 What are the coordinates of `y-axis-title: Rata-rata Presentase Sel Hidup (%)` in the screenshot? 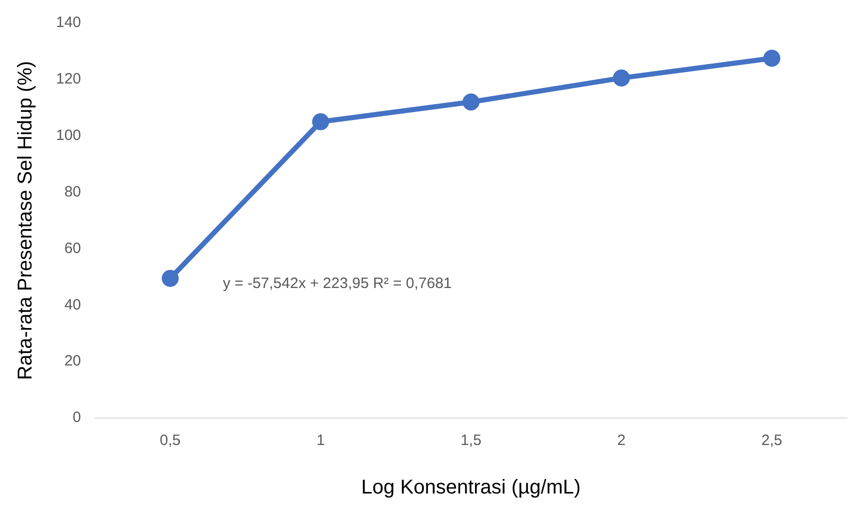 It's located at (25, 220).